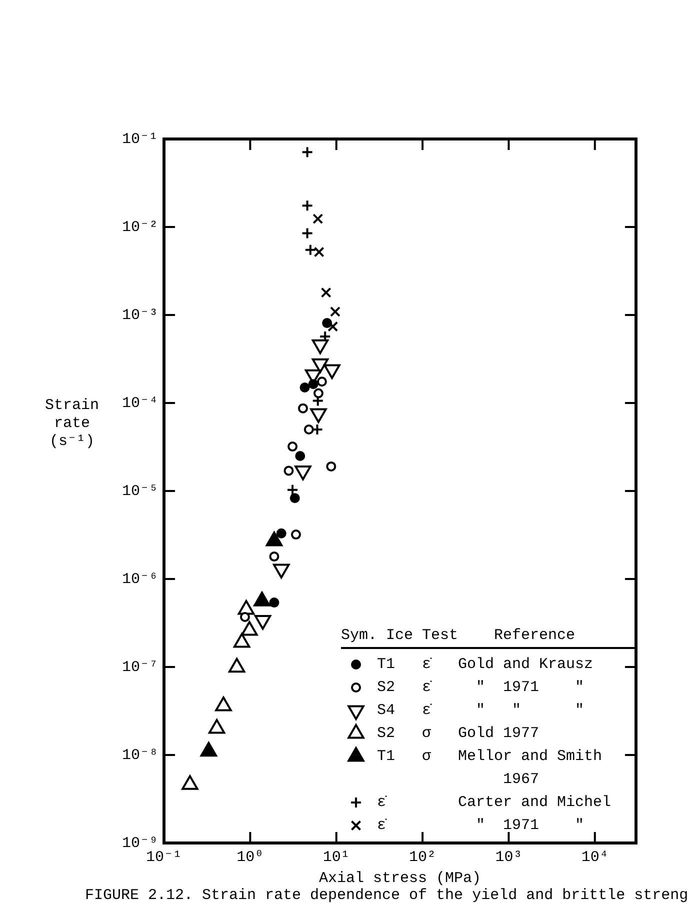  Describe the element at coordinates (594, 857) in the screenshot. I see `x-tick-label: 10⁴` at that location.